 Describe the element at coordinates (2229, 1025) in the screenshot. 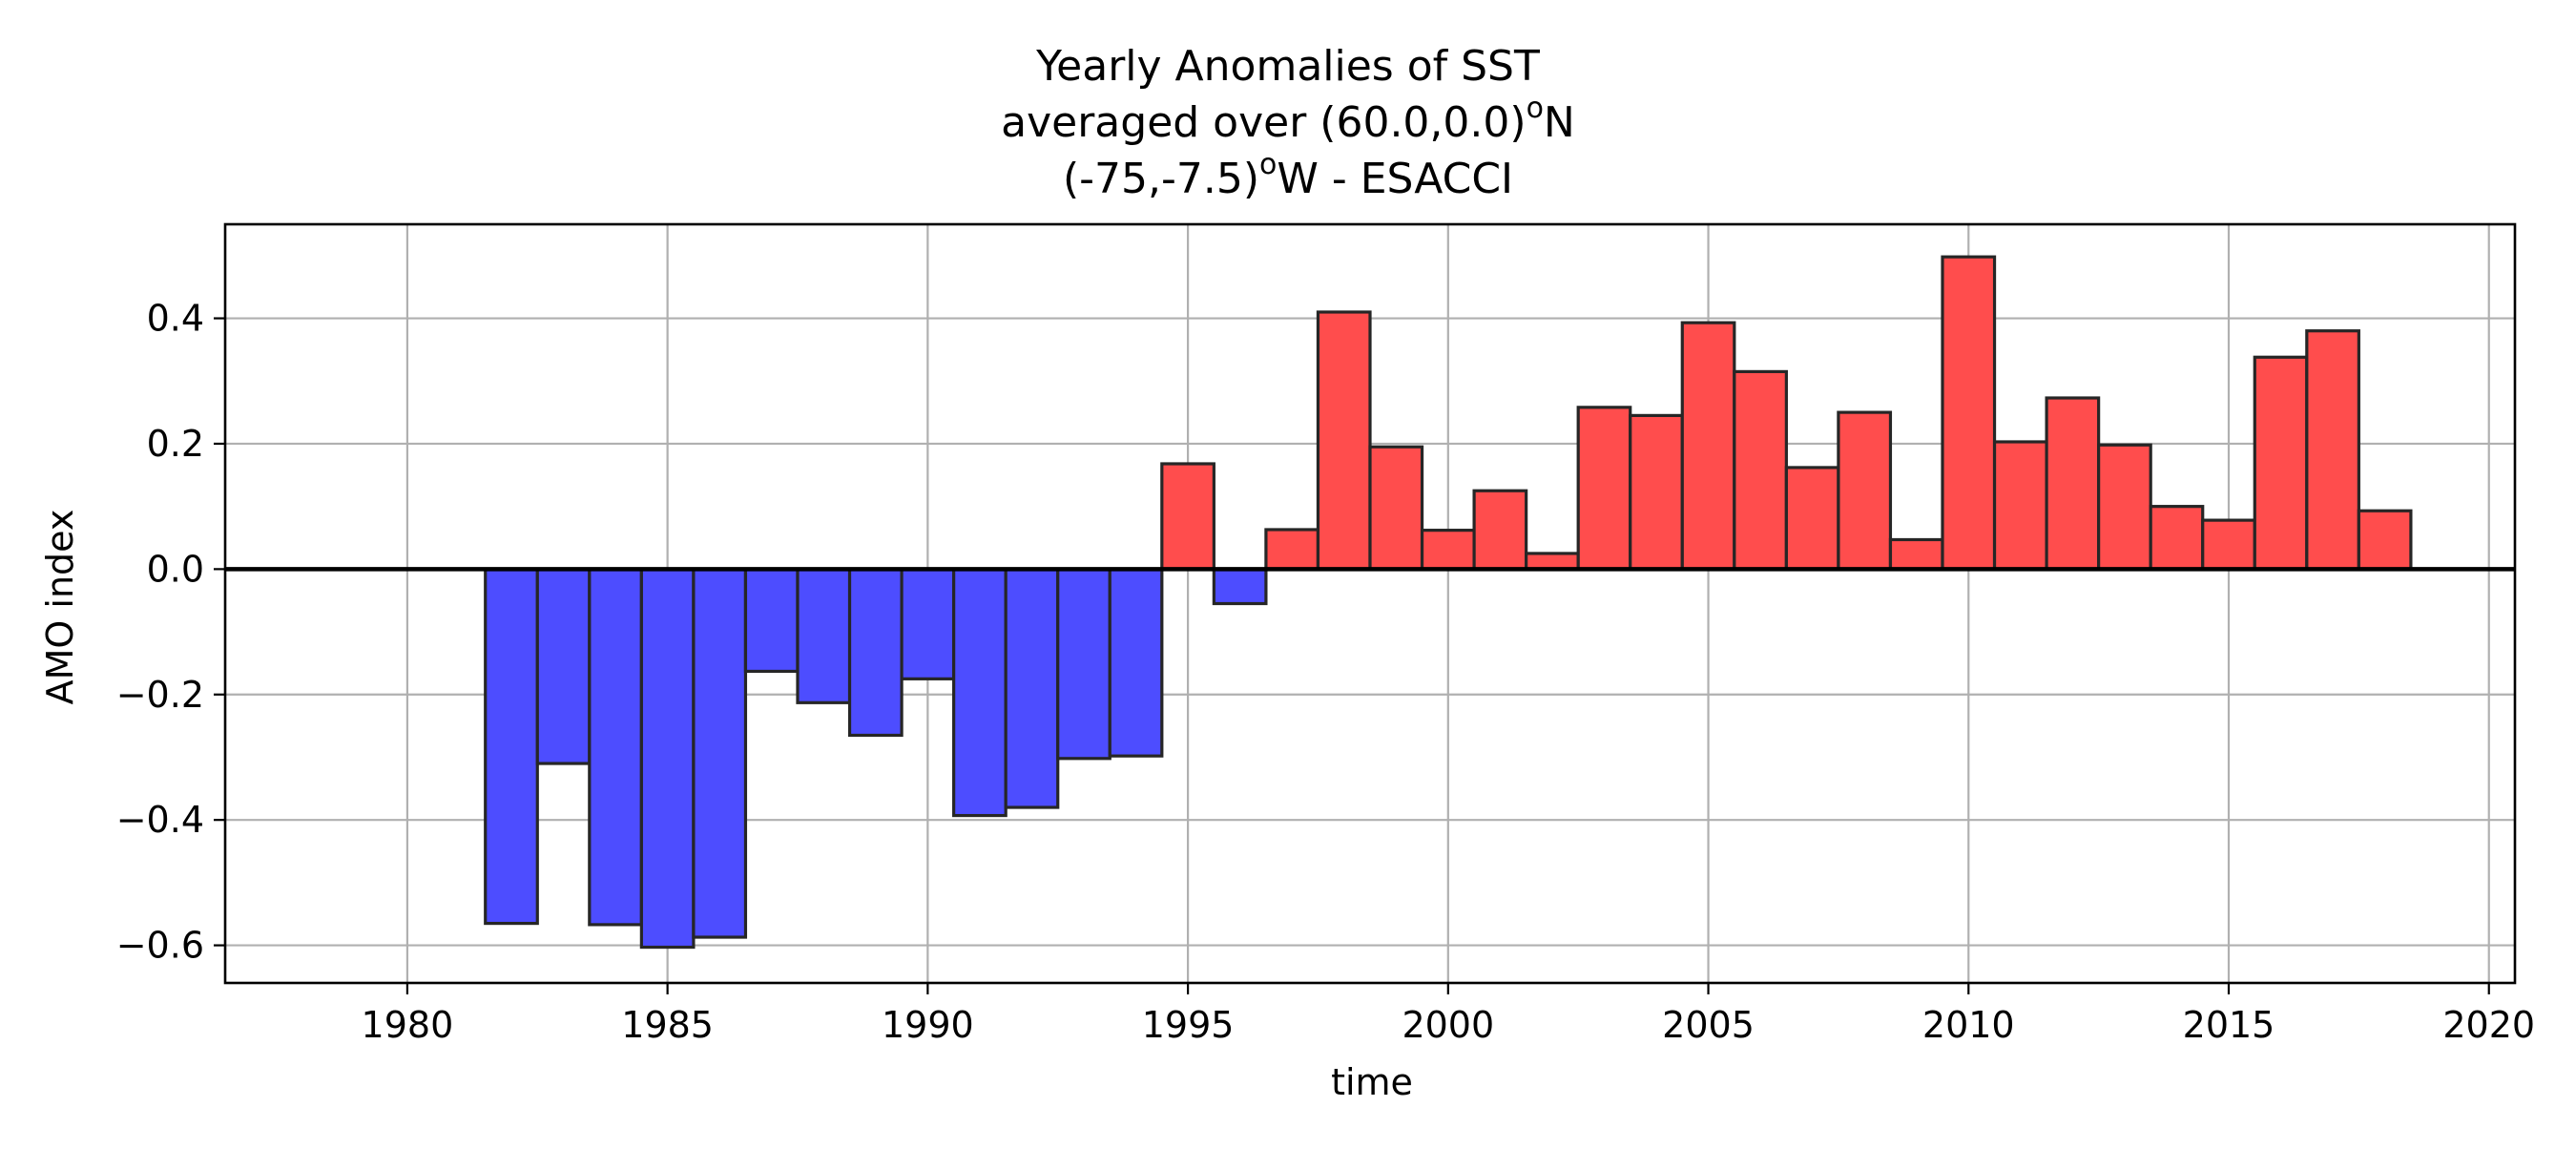

I see `x-tick-label-2015: 2015` at that location.